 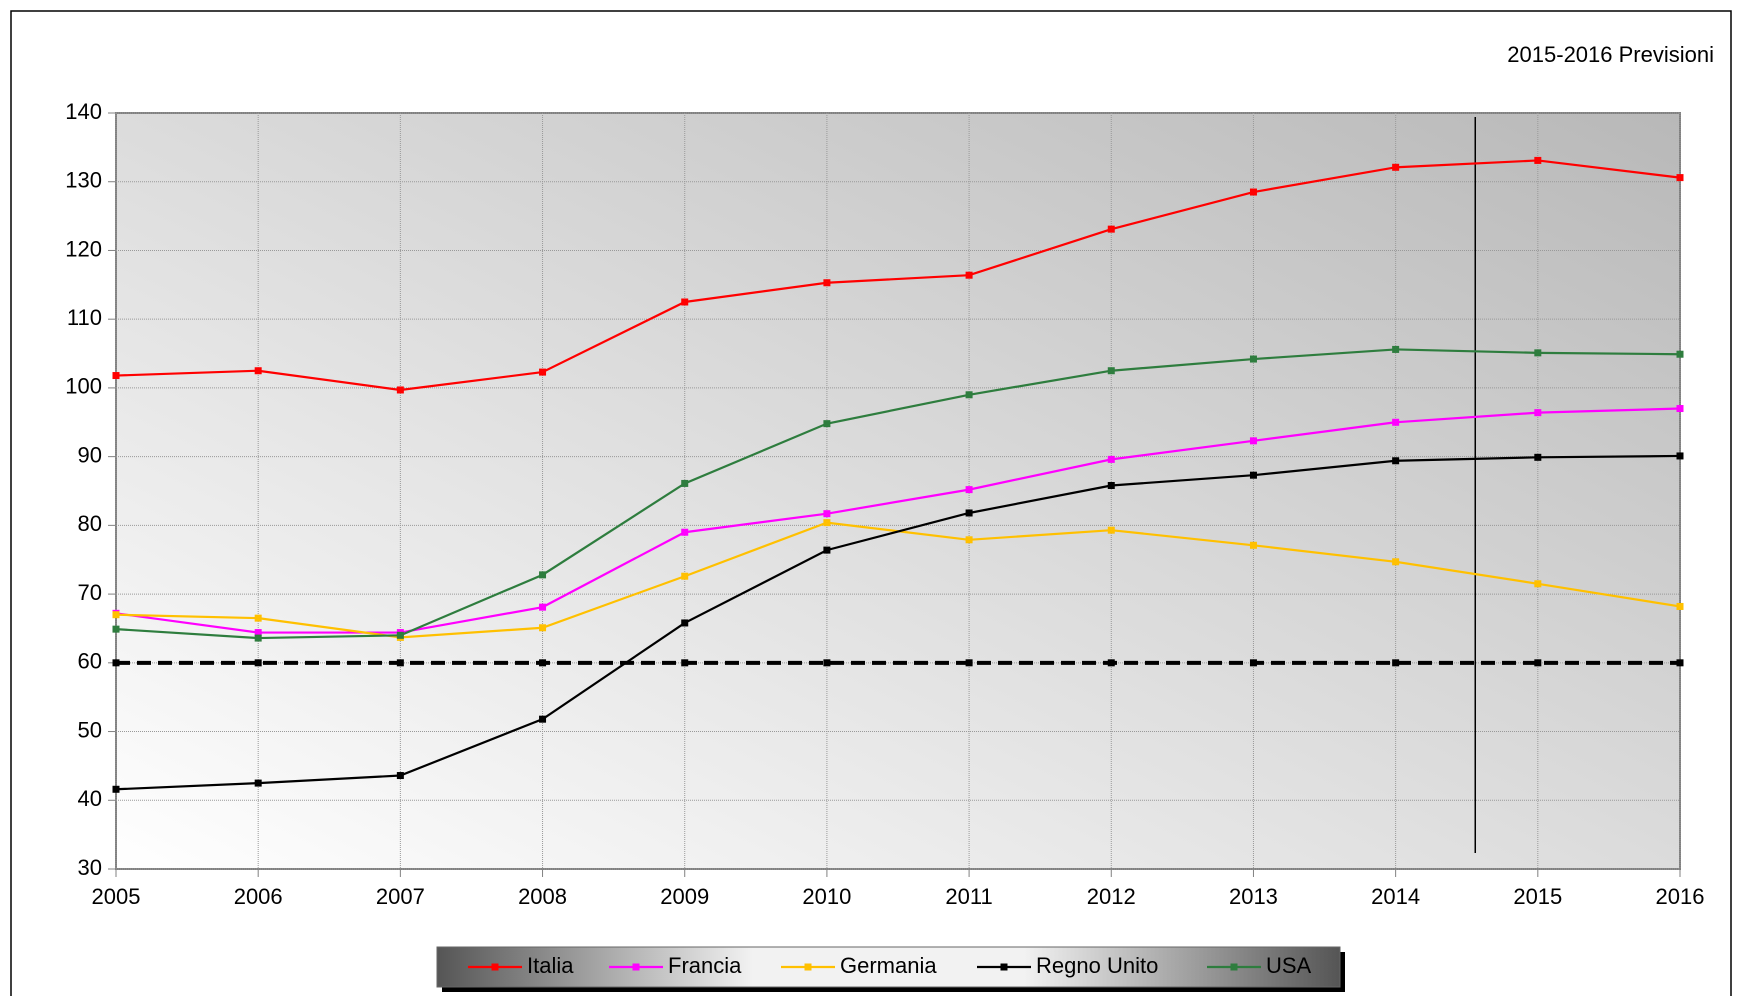 I want to click on legend-label: Francia, so click(x=705, y=965).